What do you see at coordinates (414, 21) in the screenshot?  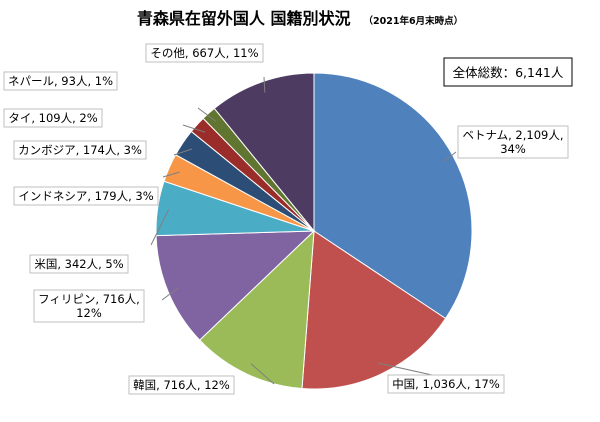 I see `chart-subtitle: （2021年6月末時点）` at bounding box center [414, 21].